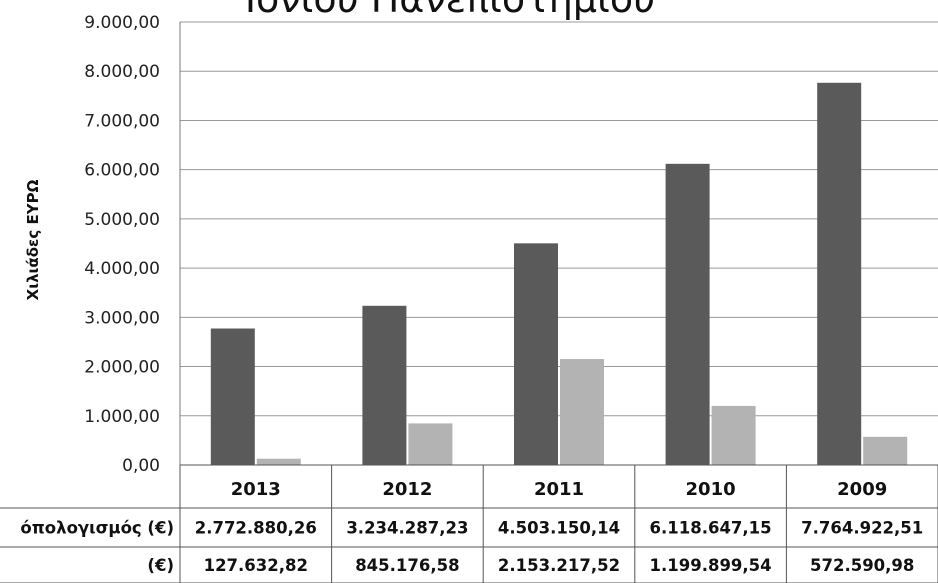 This screenshot has width=938, height=583. What do you see at coordinates (862, 528) in the screenshot?
I see `data-label: 7.764.922,51` at bounding box center [862, 528].